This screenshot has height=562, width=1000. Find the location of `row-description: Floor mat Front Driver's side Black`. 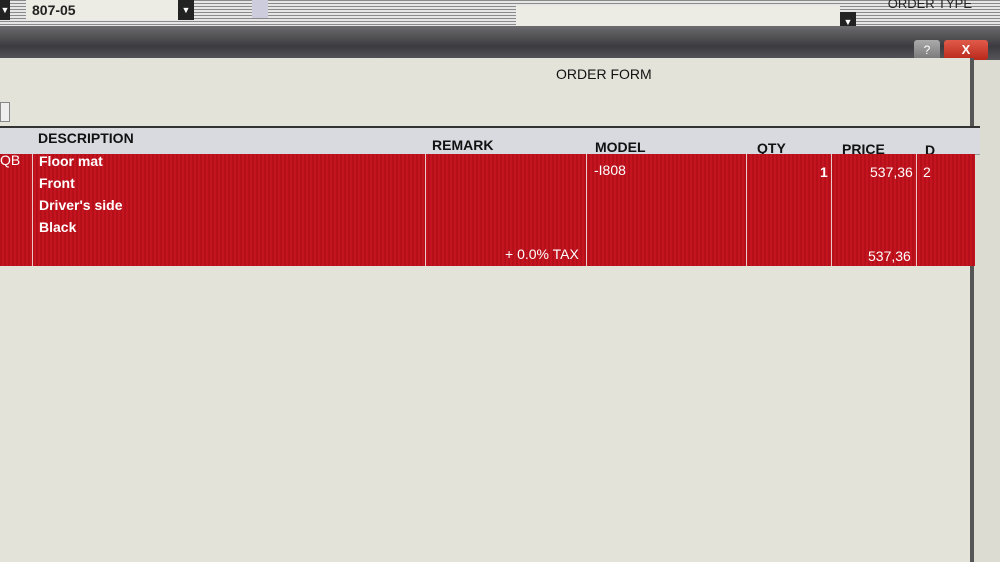

row-description: Floor mat Front Driver's side Black is located at coordinates (81, 194).